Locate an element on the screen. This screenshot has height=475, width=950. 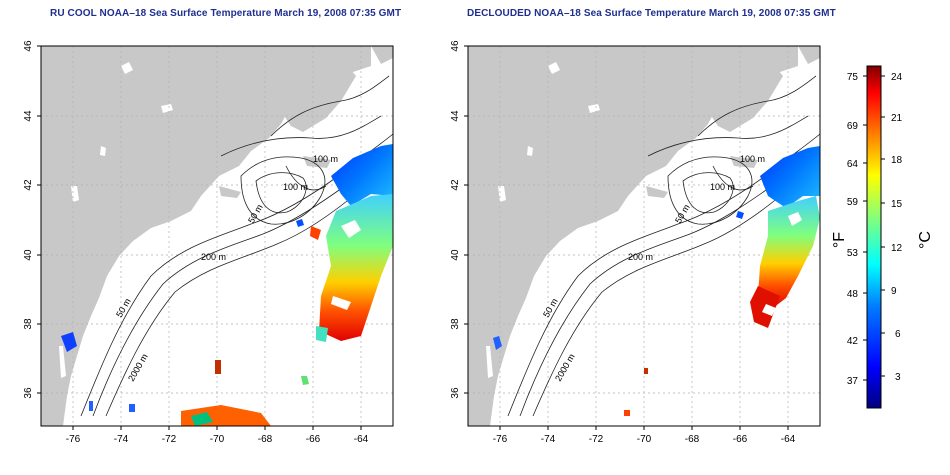
right-contour-label-1: 100 m is located at coordinates (752, 159).